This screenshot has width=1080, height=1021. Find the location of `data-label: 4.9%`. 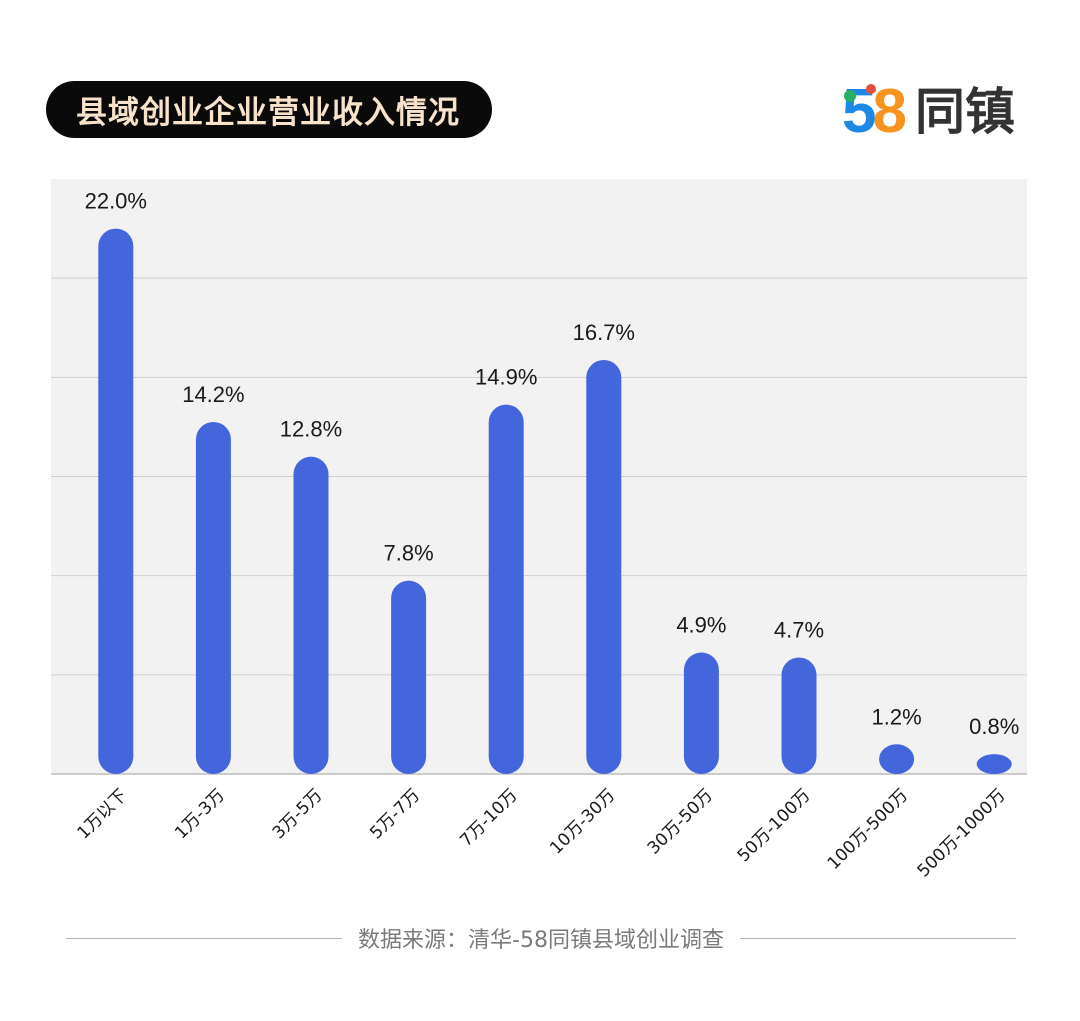

data-label: 4.9% is located at coordinates (701, 625).